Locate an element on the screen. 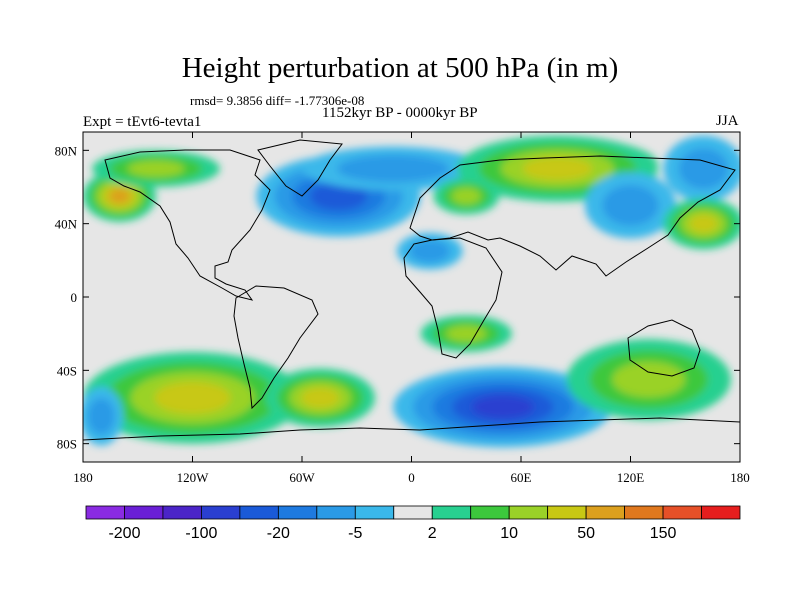 Image resolution: width=800 pixels, height=600 pixels. greenland-coast is located at coordinates (300, 168).